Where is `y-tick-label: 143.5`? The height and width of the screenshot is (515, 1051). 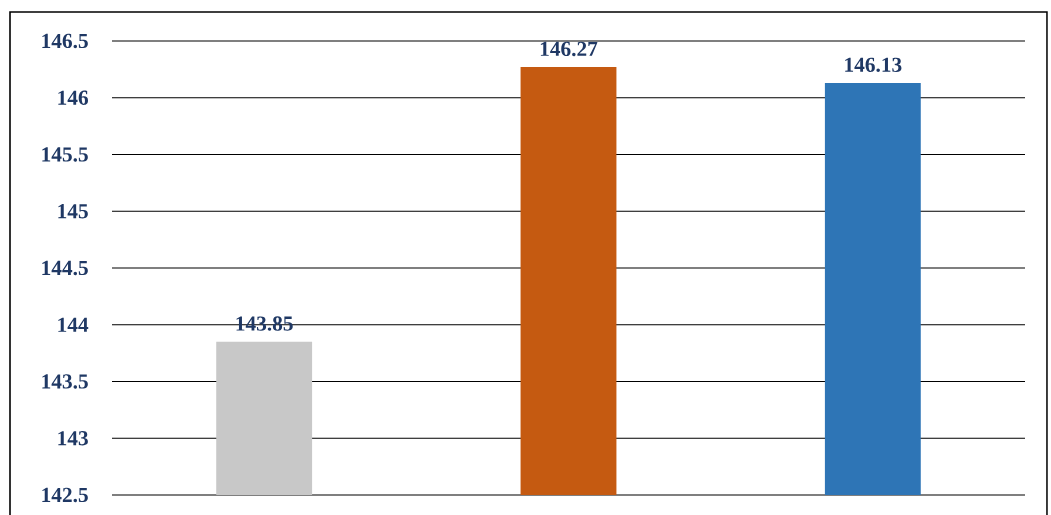
y-tick-label: 143.5 is located at coordinates (65, 381).